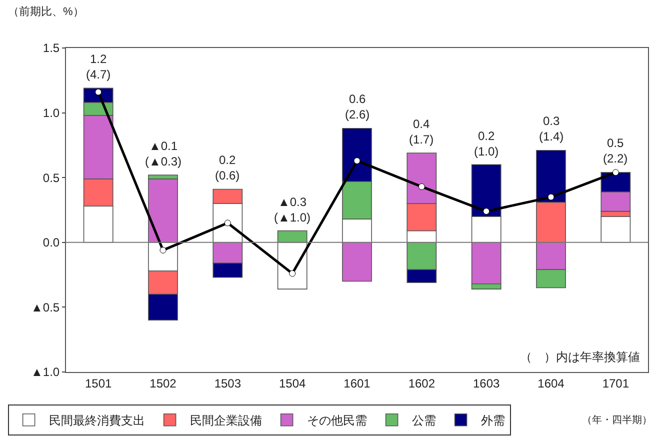 The image size is (656, 446). Describe the element at coordinates (580, 357) in the screenshot. I see `annotation: （ ）内は年率換算値` at that location.